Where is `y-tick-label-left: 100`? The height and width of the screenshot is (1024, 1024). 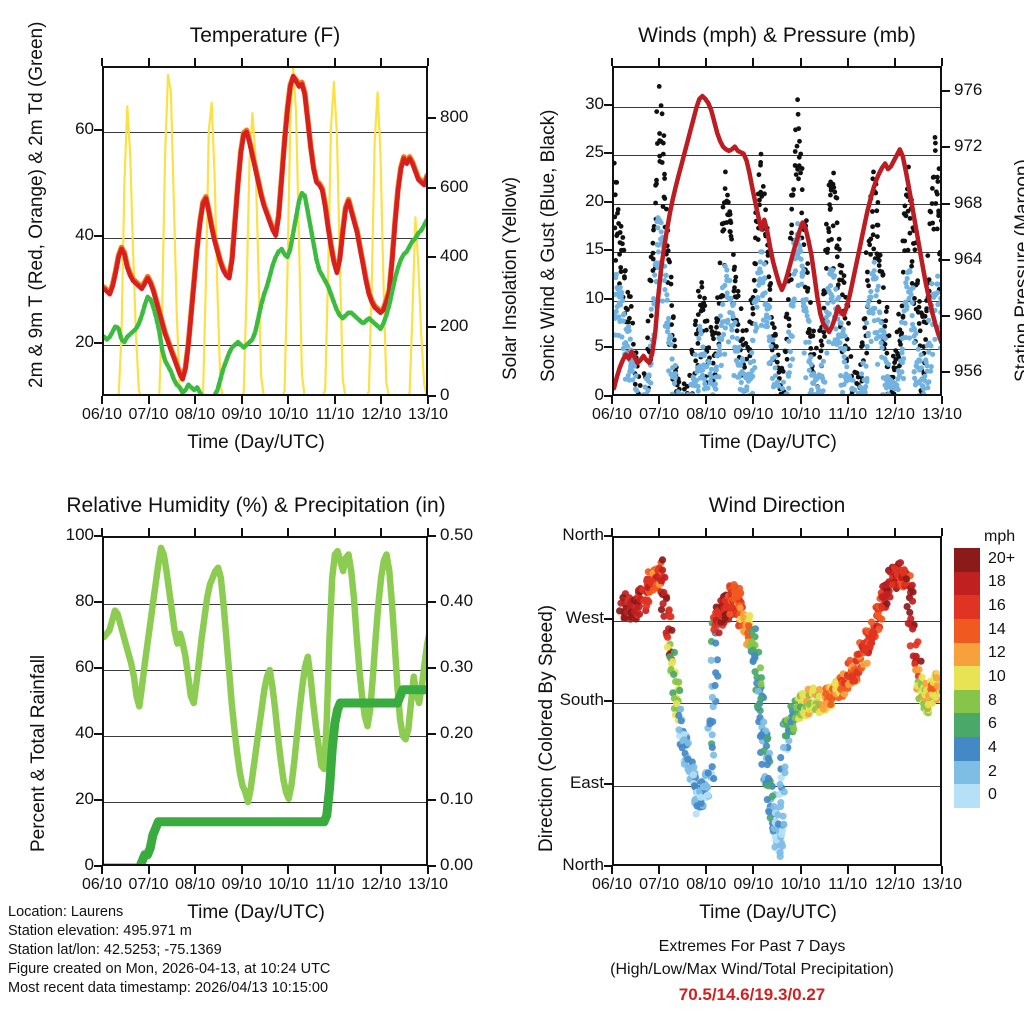 y-tick-label-left: 100 is located at coordinates (79, 534).